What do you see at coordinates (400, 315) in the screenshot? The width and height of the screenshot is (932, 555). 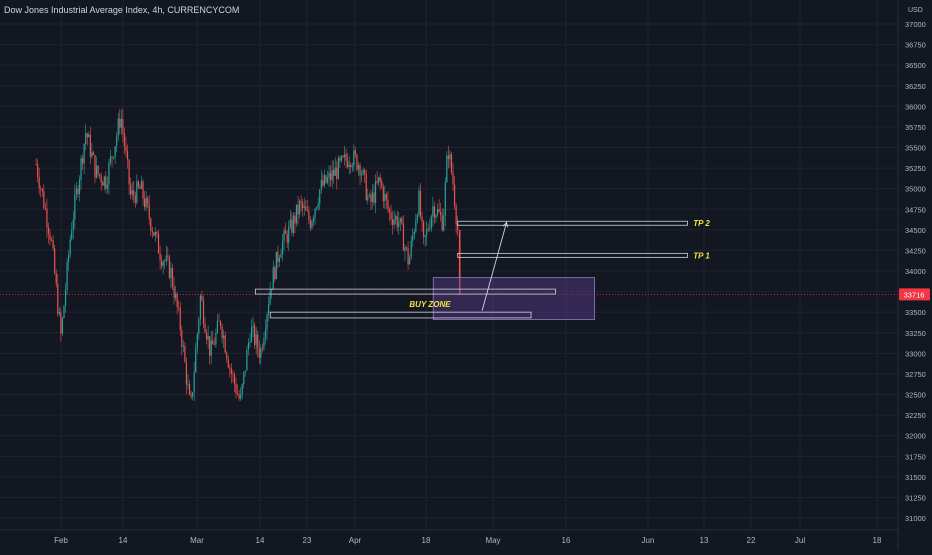 I see `level-box-b` at bounding box center [400, 315].